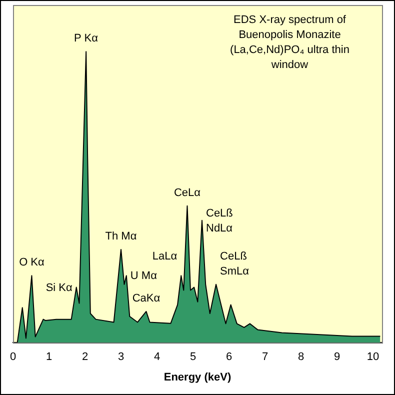  I want to click on annotation: U Mα, so click(144, 276).